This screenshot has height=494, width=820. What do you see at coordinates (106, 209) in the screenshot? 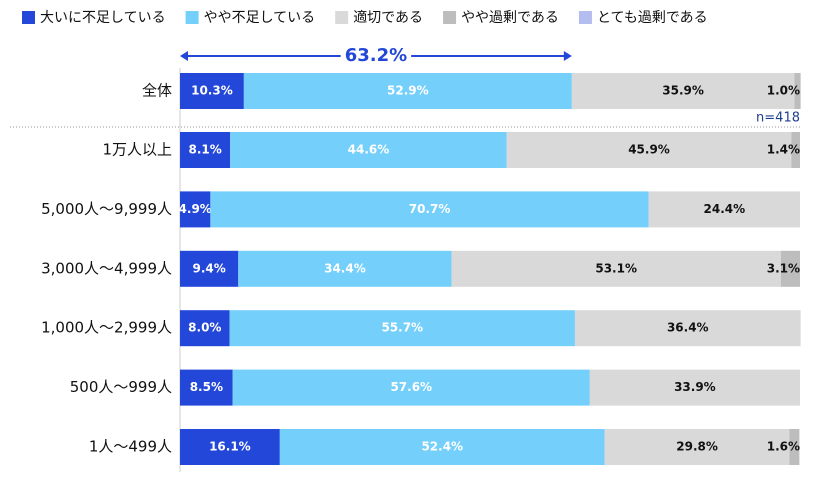
I see `category-label: 5,000人～9,999人` at bounding box center [106, 209].